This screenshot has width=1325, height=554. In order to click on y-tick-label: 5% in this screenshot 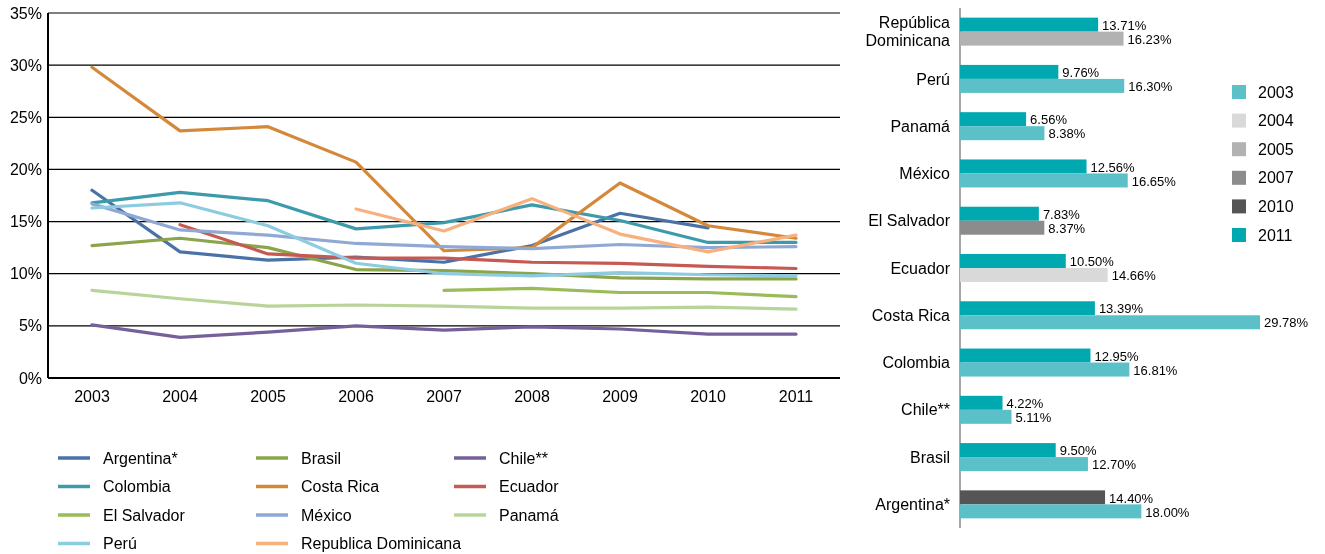, I will do `click(30, 326)`.